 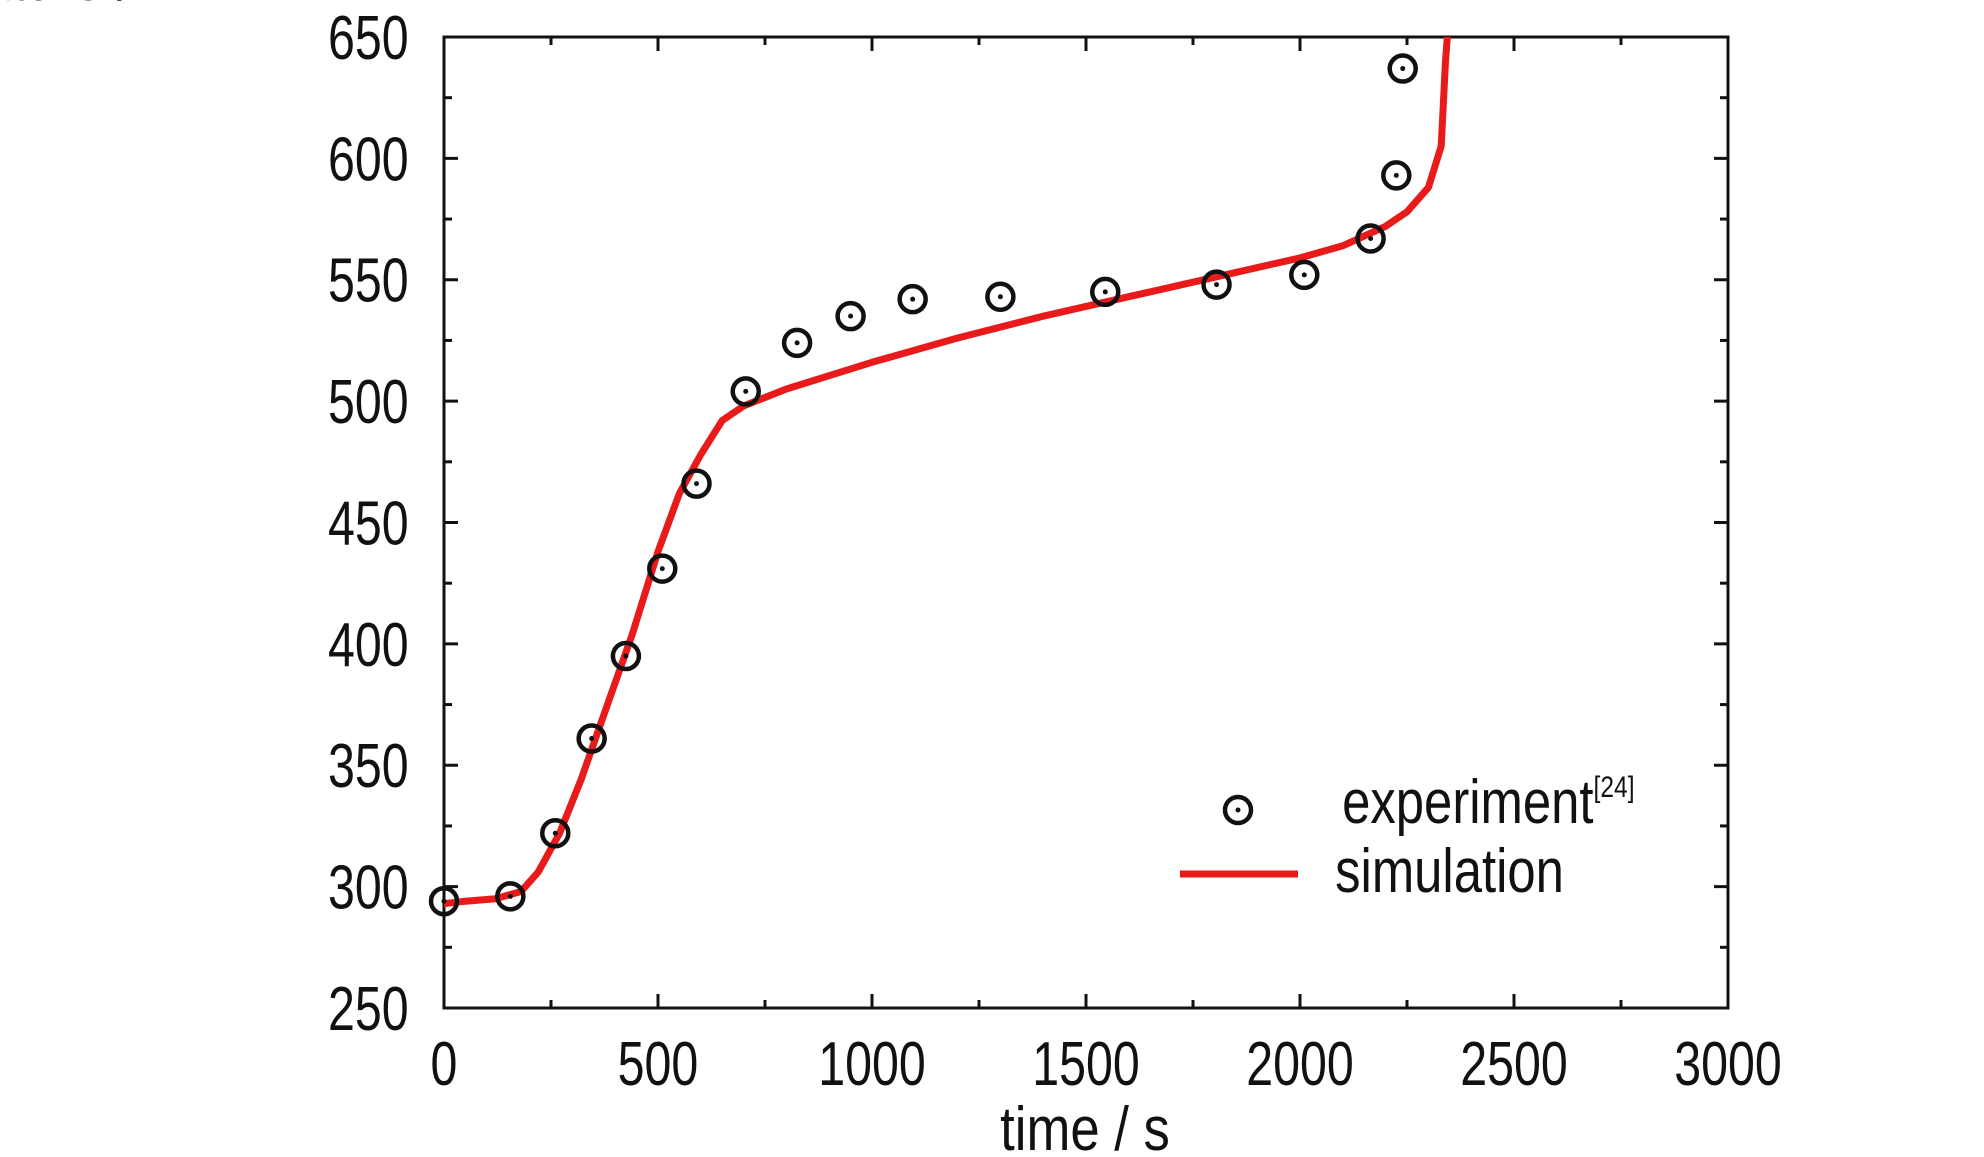 I want to click on x-tick-label: 2000, so click(x=1300, y=1063).